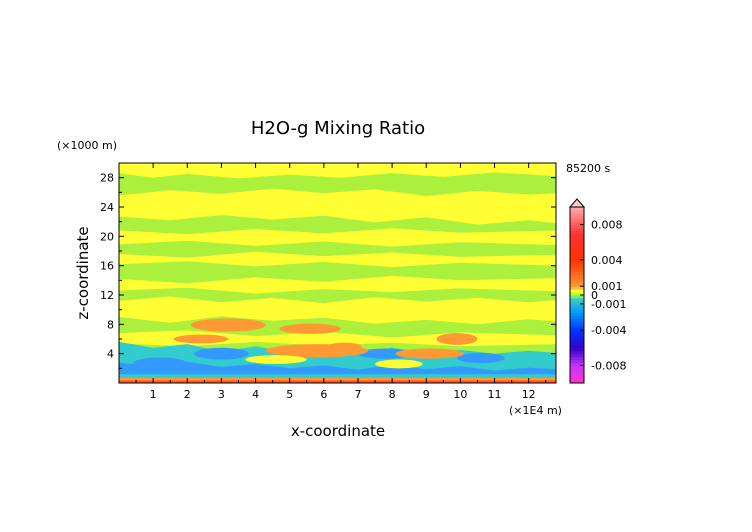 This screenshot has height=532, width=752. I want to click on x-tick-label: 10, so click(460, 394).